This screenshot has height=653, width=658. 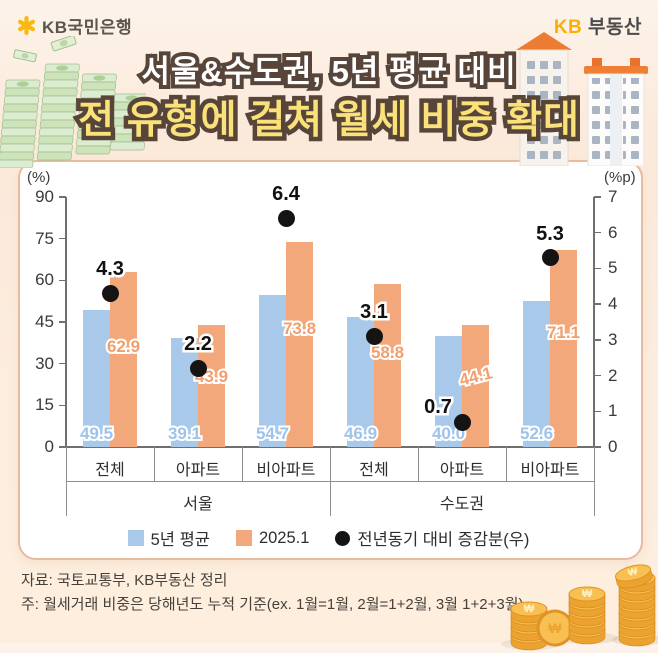 I want to click on right-tick-label: 0, so click(x=613, y=446).